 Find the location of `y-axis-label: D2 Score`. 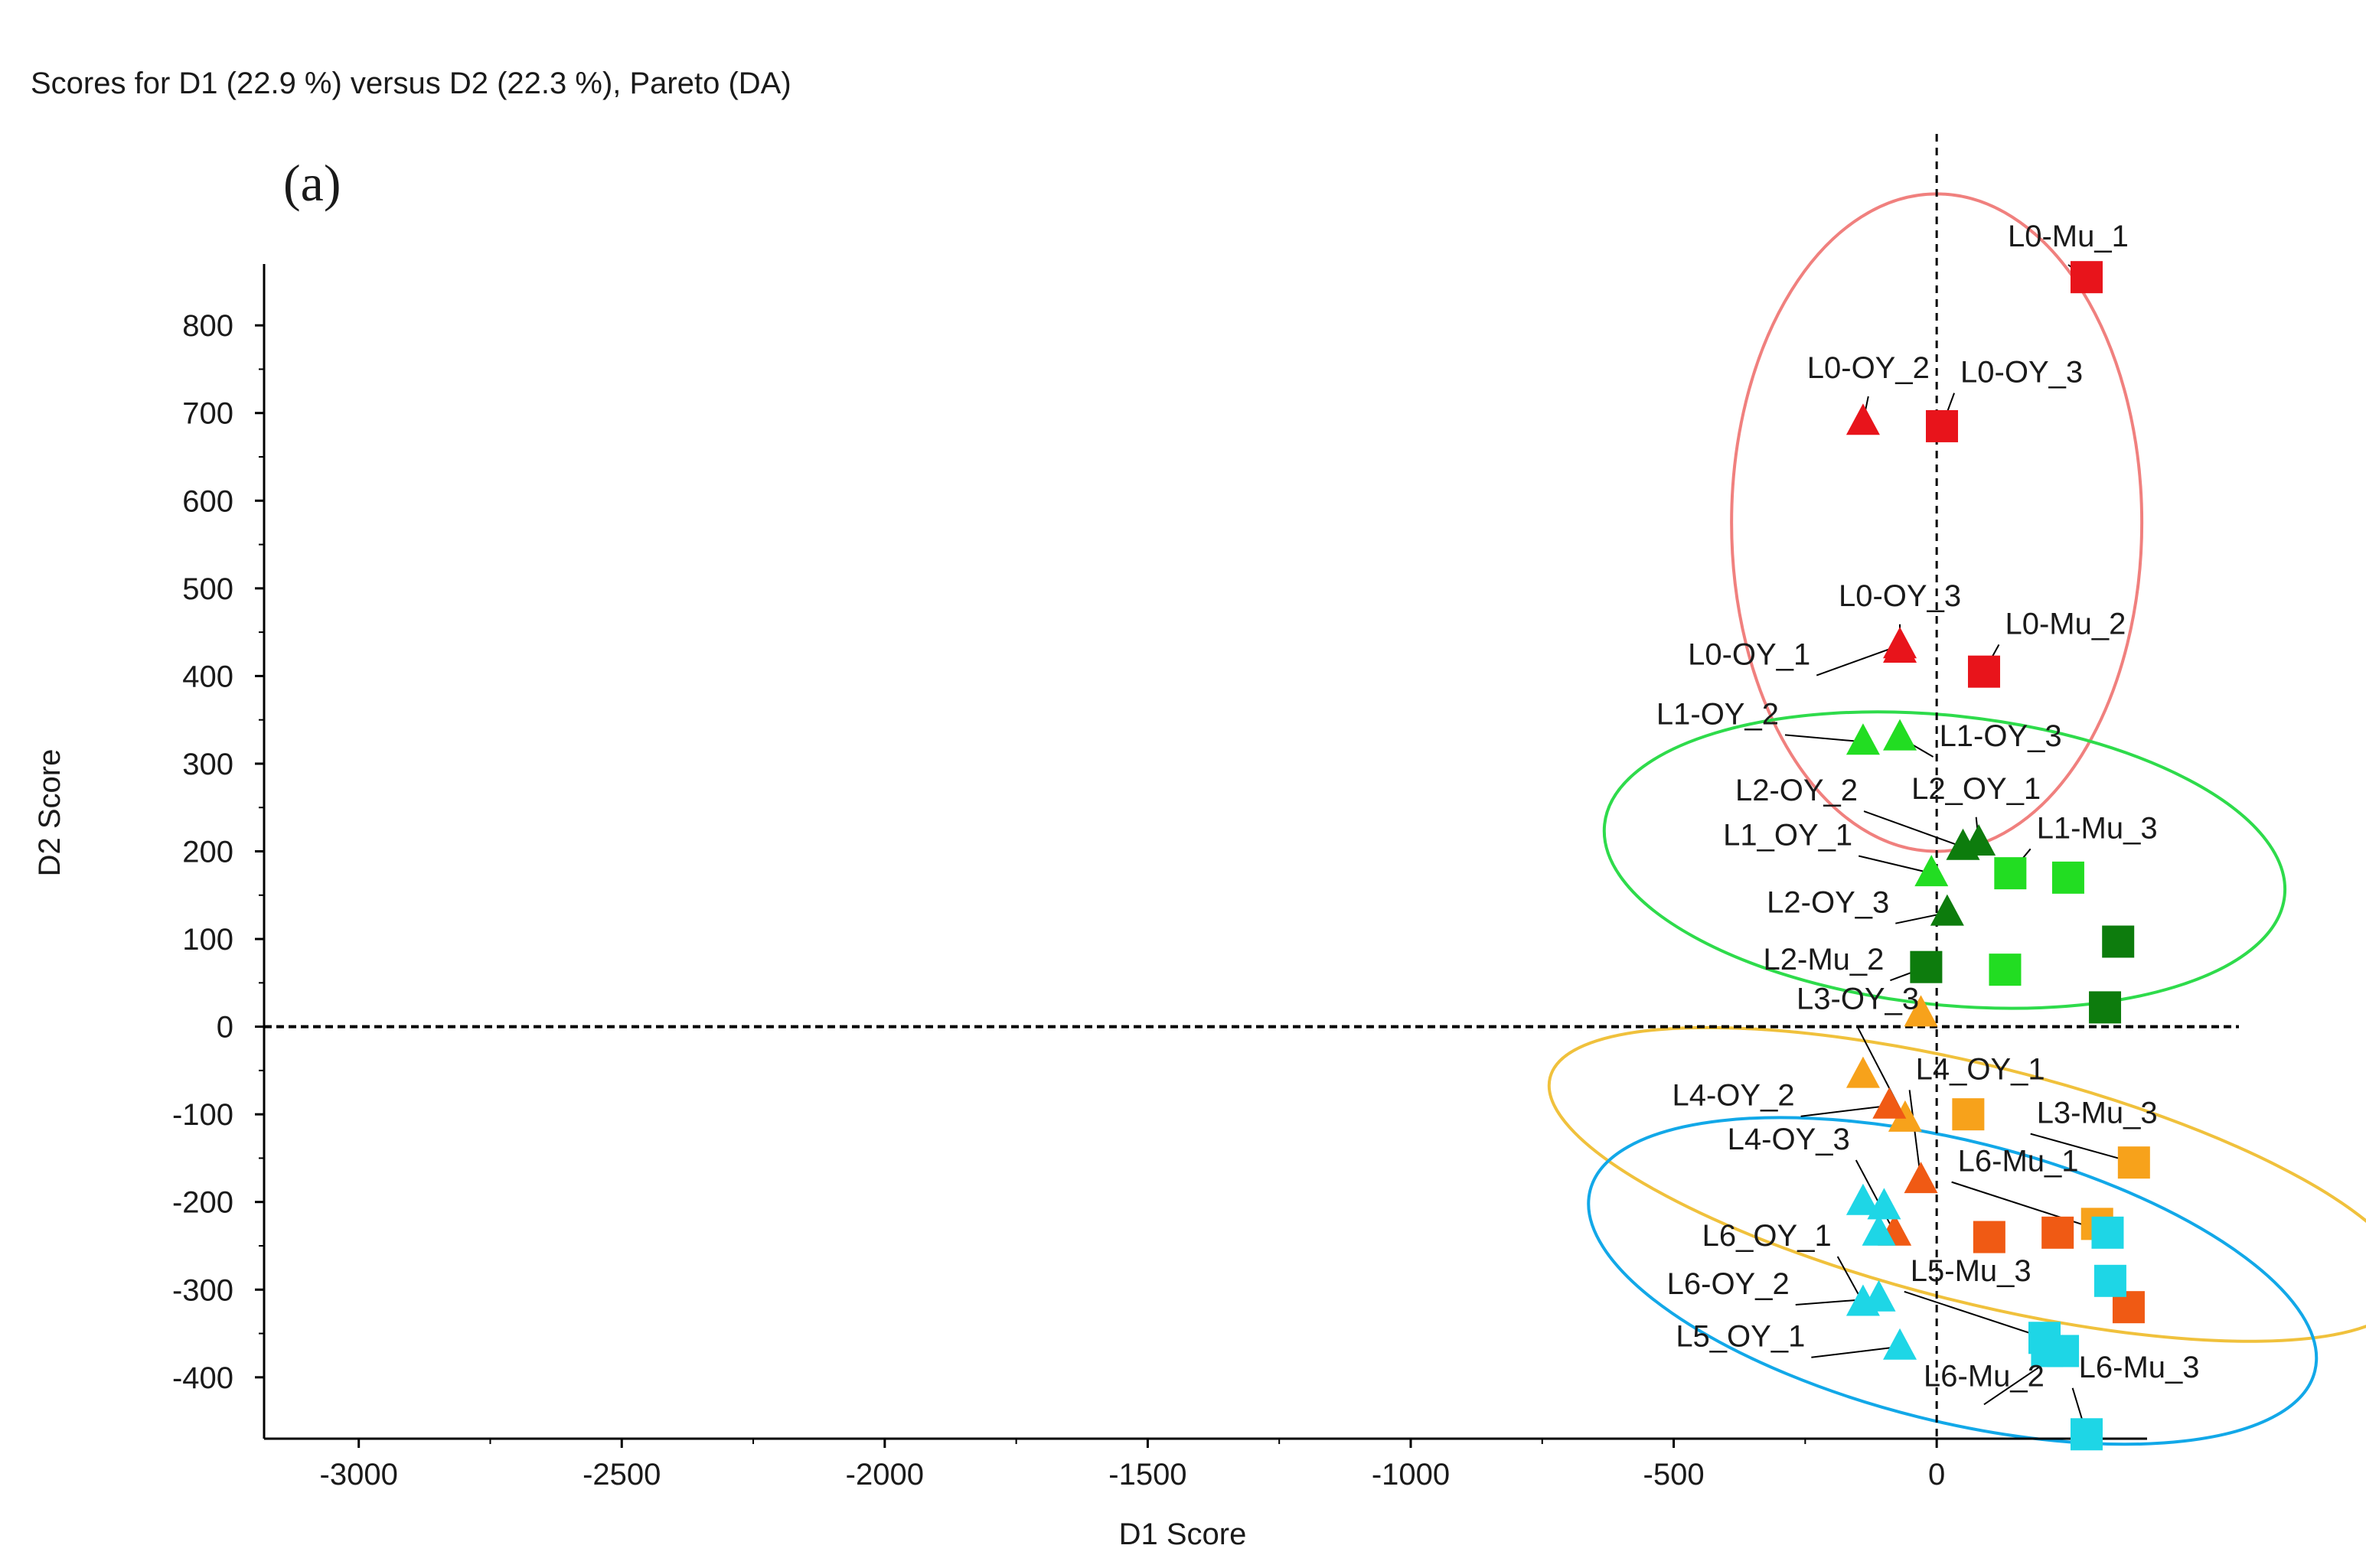

y-axis-label: D2 Score is located at coordinates (50, 813).